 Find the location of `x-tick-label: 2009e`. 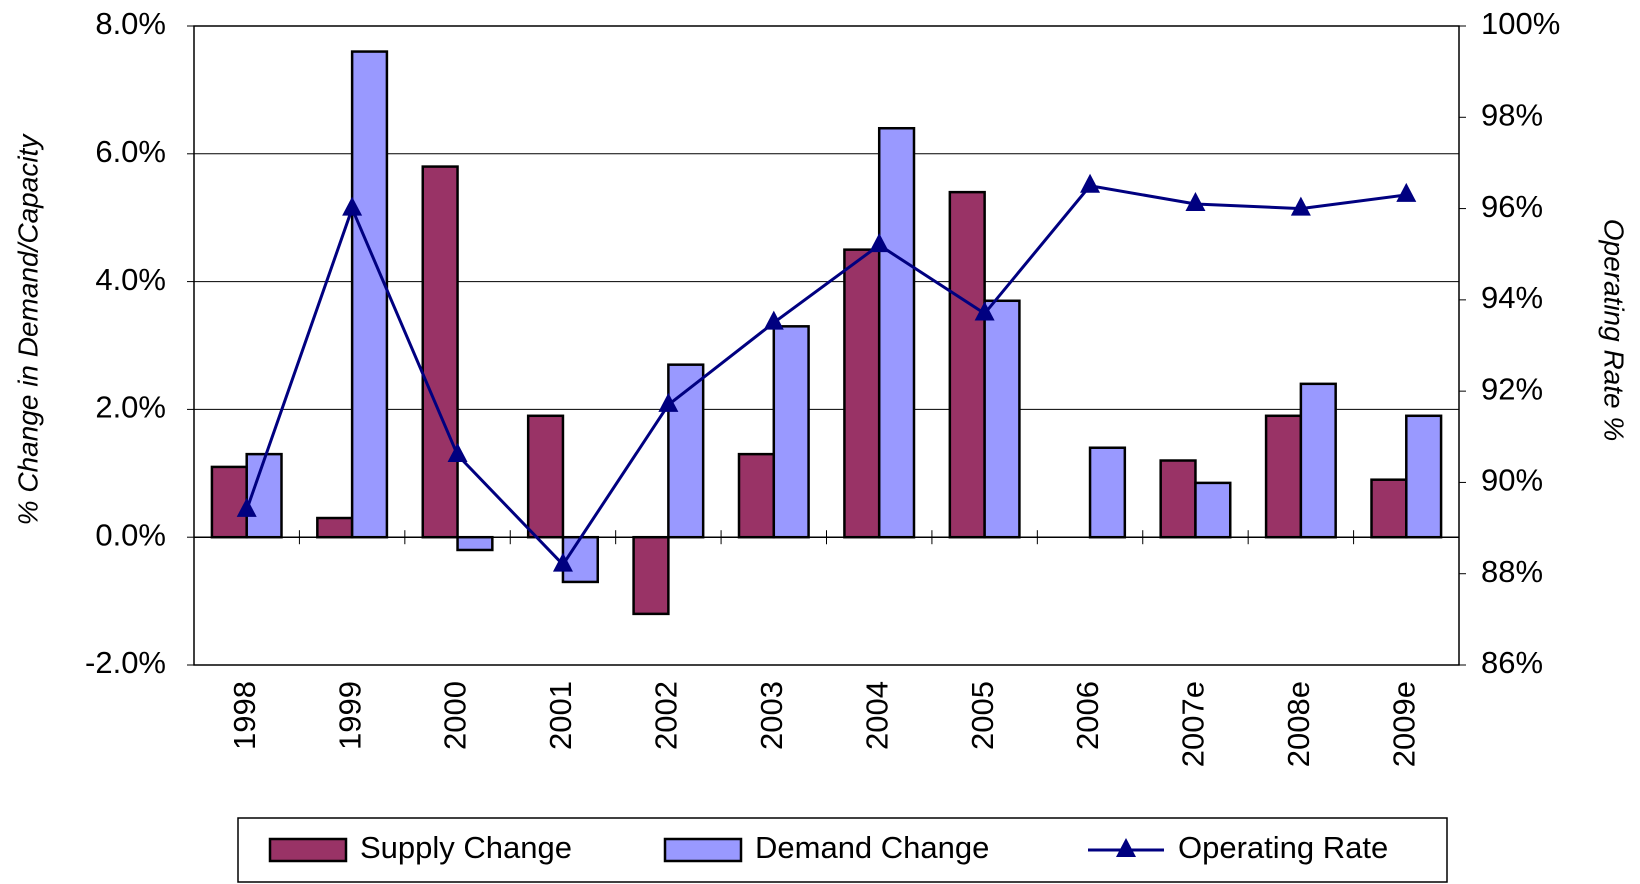

x-tick-label: 2009e is located at coordinates (1403, 724).